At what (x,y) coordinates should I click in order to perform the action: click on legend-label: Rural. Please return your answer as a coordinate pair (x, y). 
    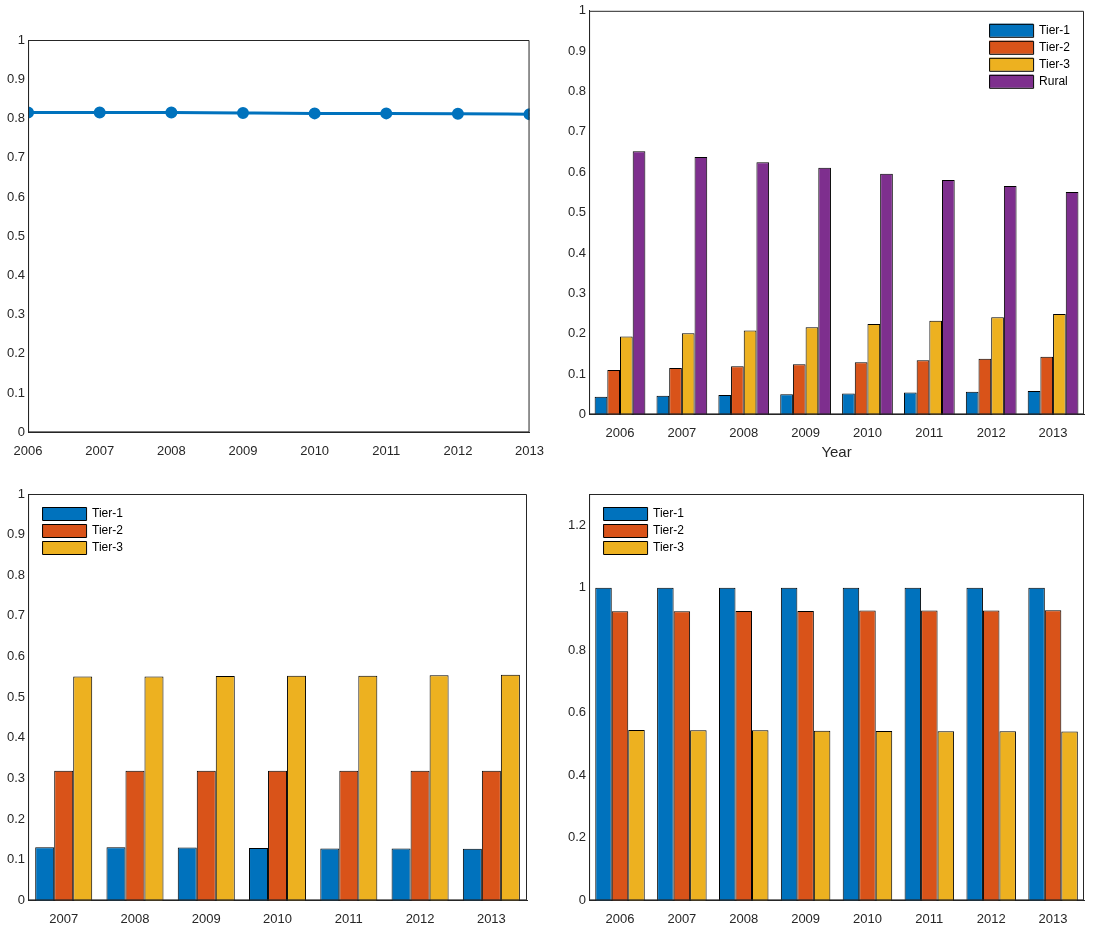
    Looking at the image, I should click on (1053, 80).